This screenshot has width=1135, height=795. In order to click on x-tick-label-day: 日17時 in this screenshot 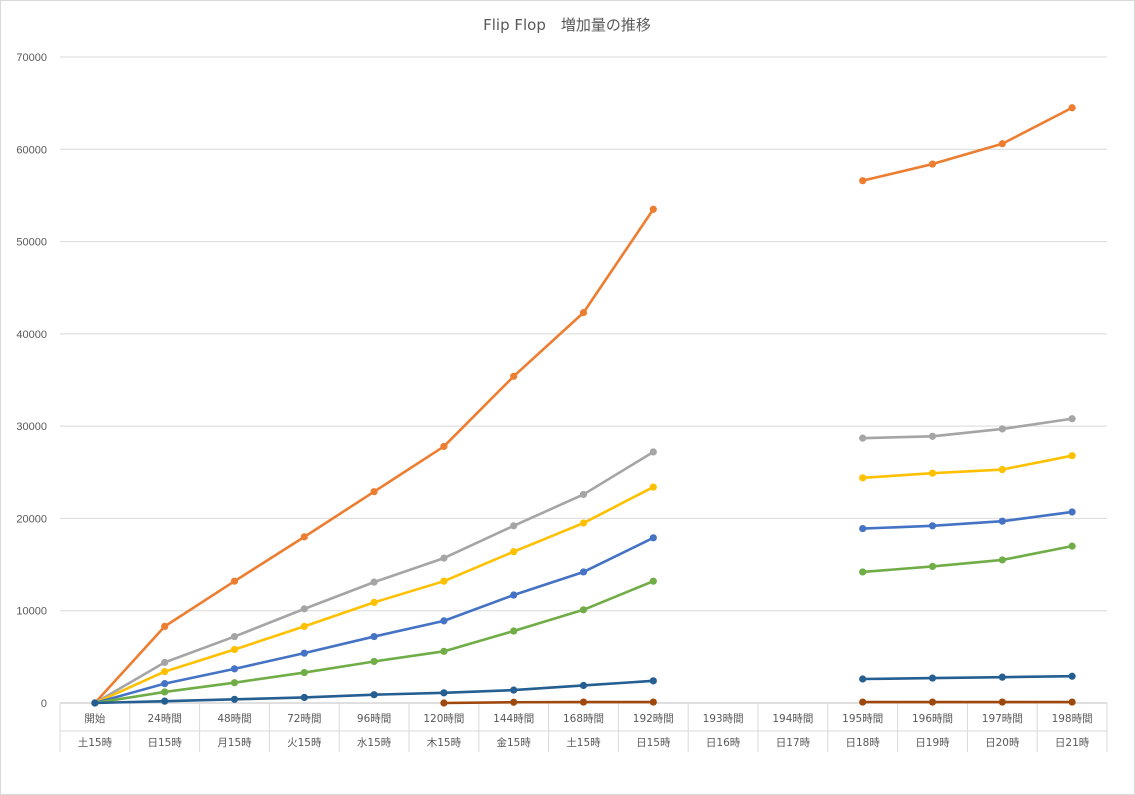, I will do `click(793, 743)`.